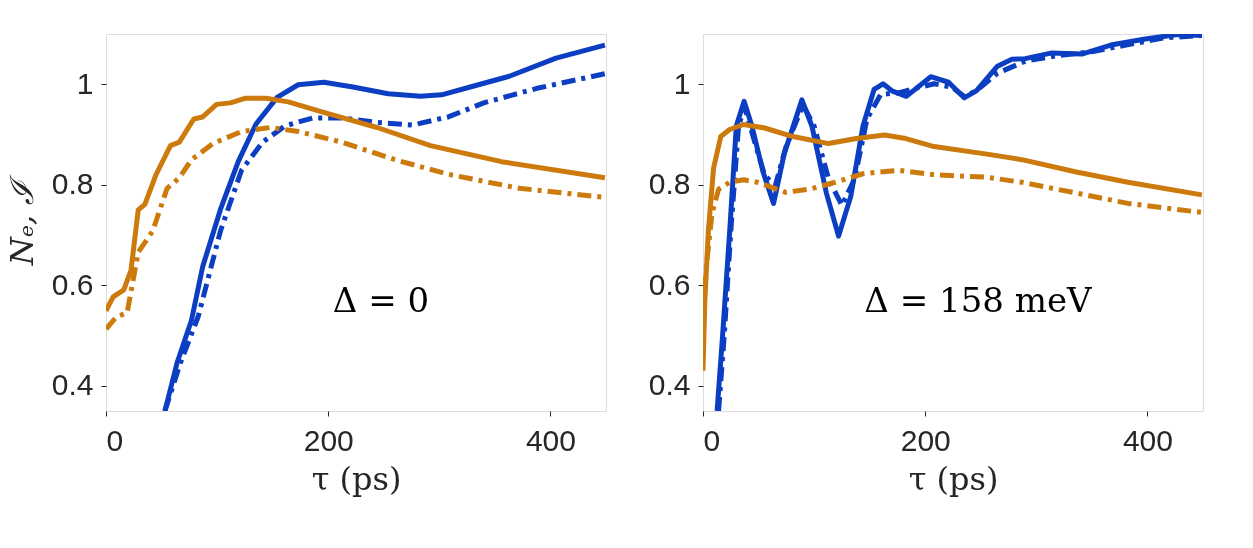  I want to click on annotation: Δ = 0, so click(381, 299).